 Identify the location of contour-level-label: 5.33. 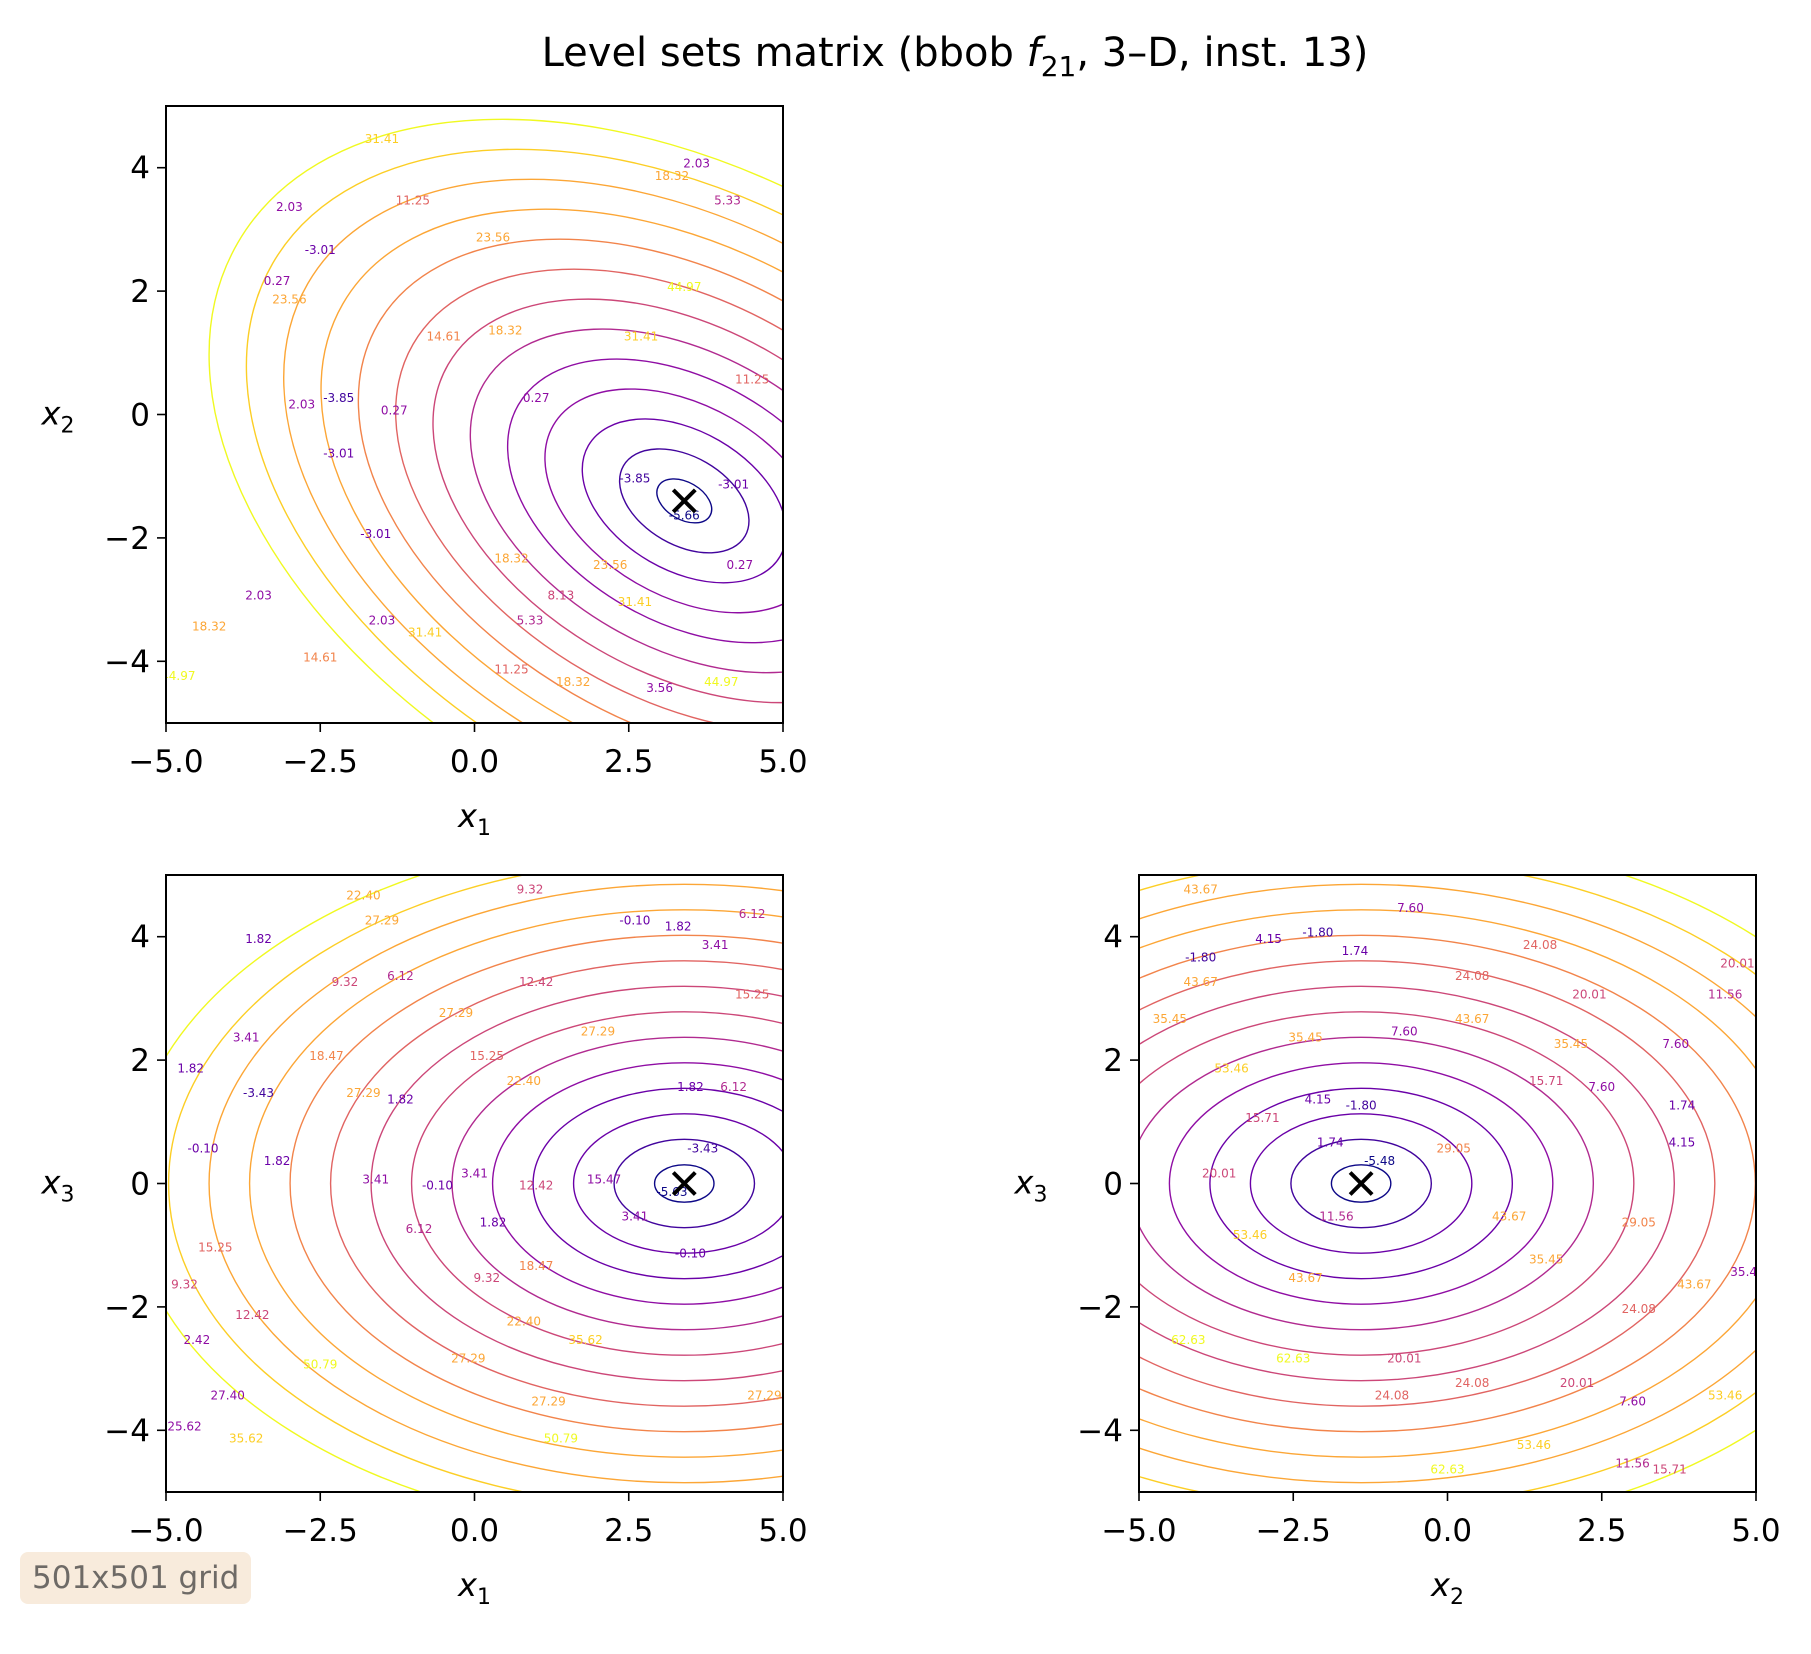
(727, 201).